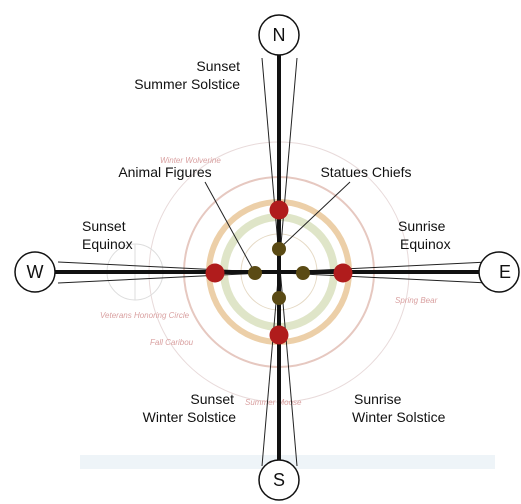  I want to click on compass-e: E, so click(505, 272).